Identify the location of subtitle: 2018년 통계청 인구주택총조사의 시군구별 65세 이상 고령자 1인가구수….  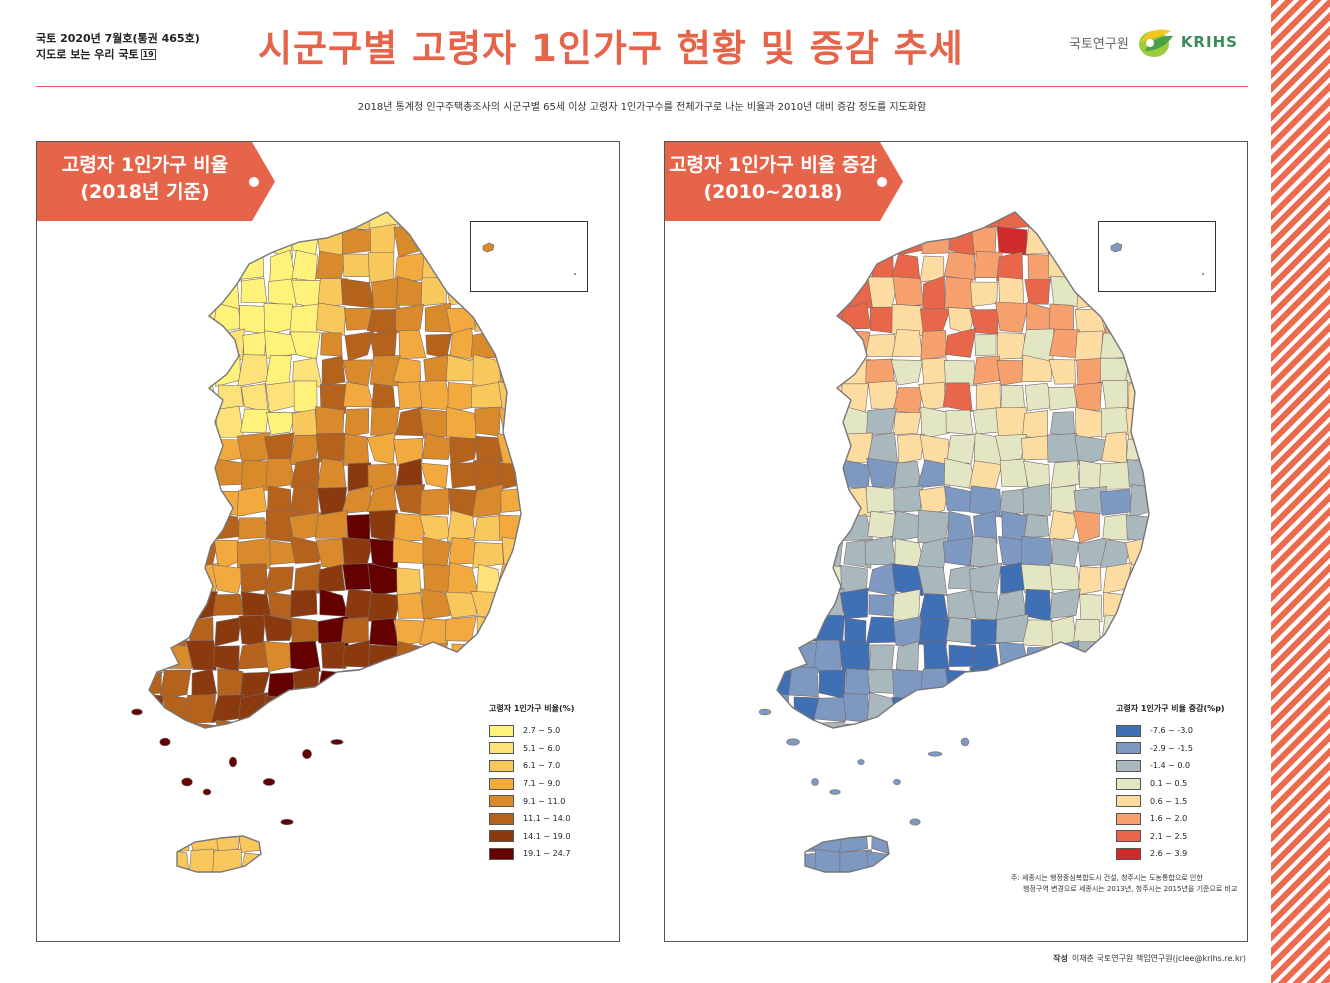
(642, 107).